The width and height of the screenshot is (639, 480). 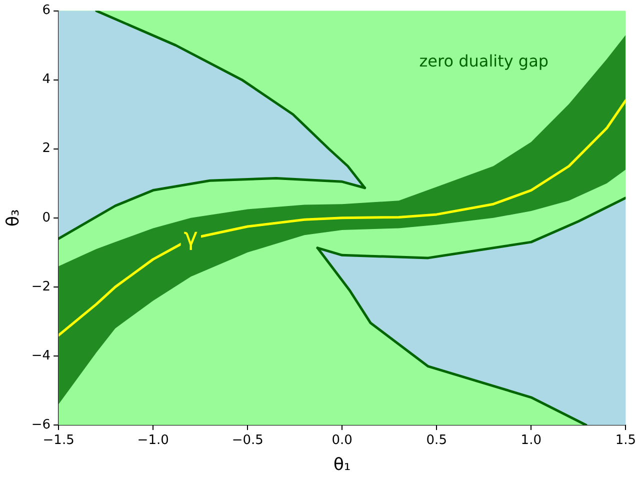 What do you see at coordinates (436, 440) in the screenshot?
I see `x-tick-label: 0.5` at bounding box center [436, 440].